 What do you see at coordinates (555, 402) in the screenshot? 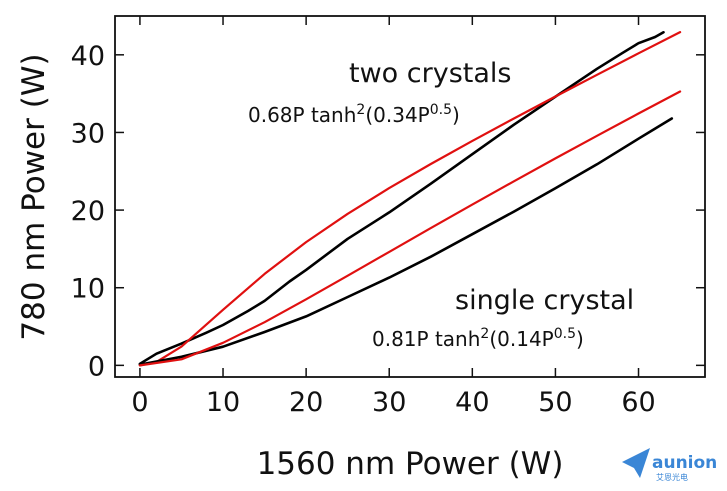
I see `x-tick-label: 50` at bounding box center [555, 402].